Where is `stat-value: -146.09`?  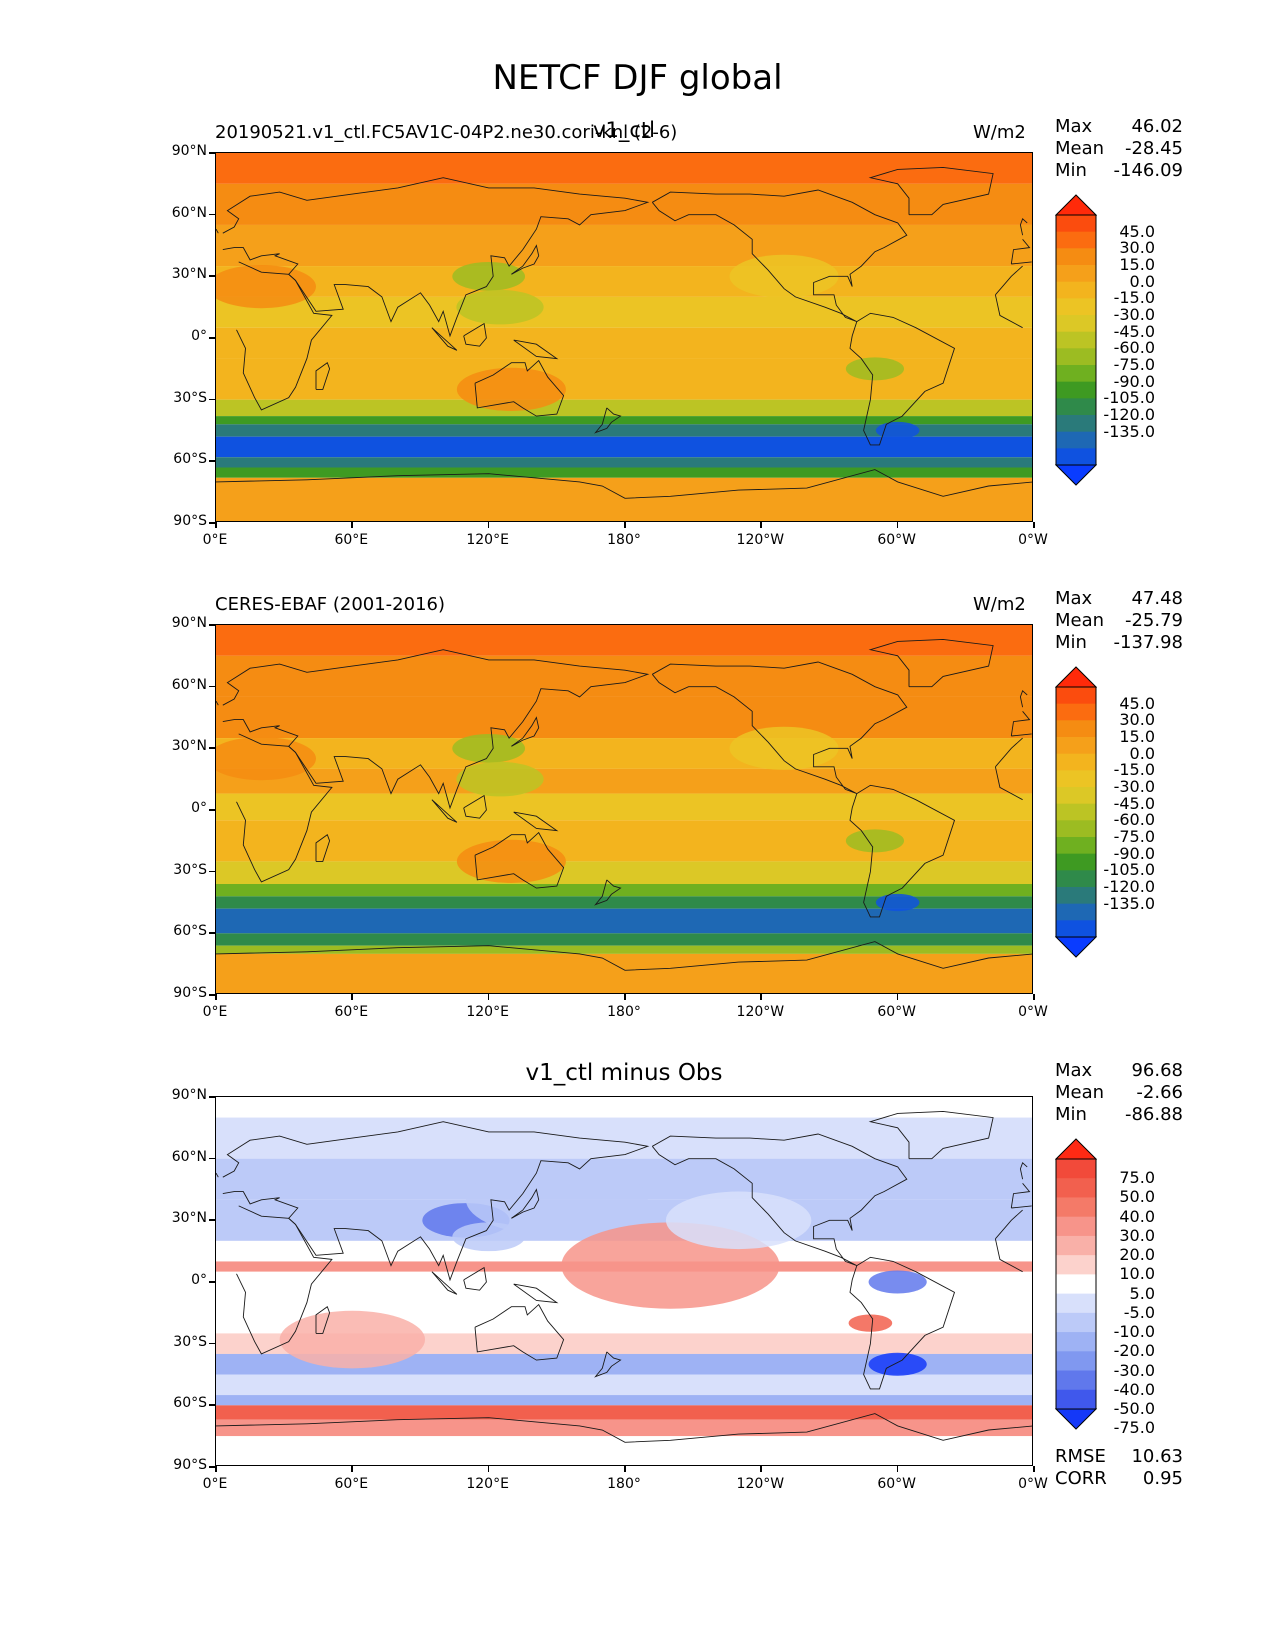
stat-value: -146.09 is located at coordinates (1148, 170).